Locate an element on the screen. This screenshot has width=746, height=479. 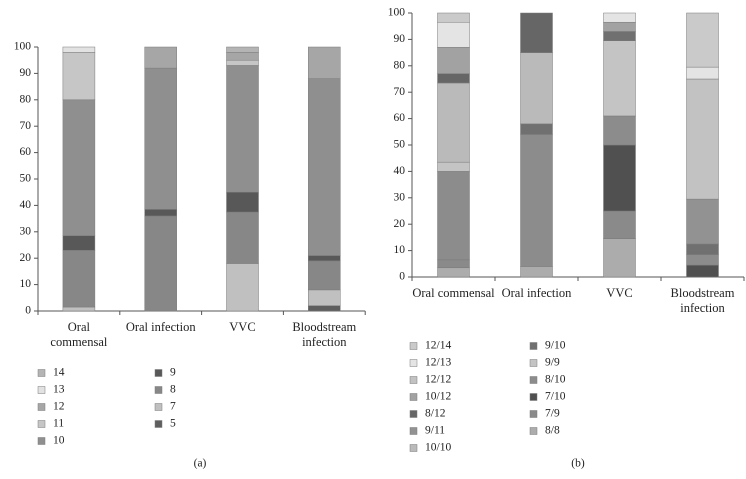
legend-label: 11 is located at coordinates (58, 424).